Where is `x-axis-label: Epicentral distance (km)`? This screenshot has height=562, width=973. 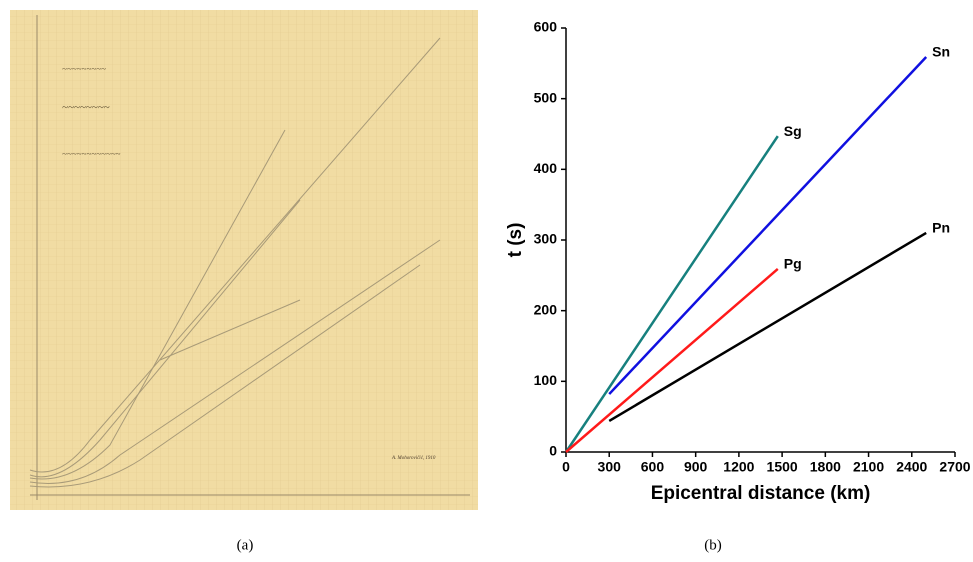 x-axis-label: Epicentral distance (km) is located at coordinates (761, 493).